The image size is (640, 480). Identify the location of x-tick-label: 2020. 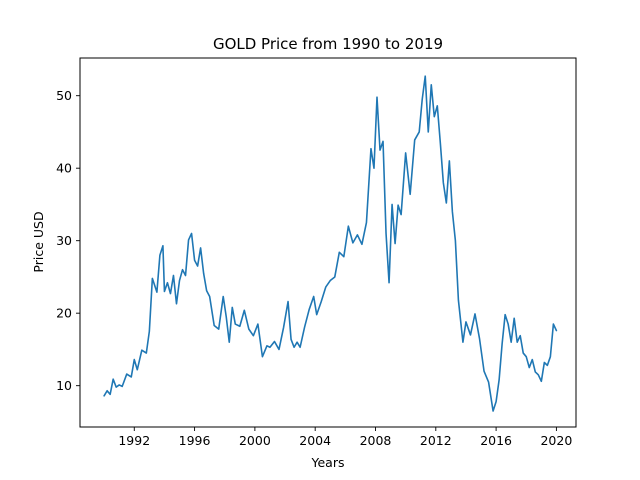
(556, 440).